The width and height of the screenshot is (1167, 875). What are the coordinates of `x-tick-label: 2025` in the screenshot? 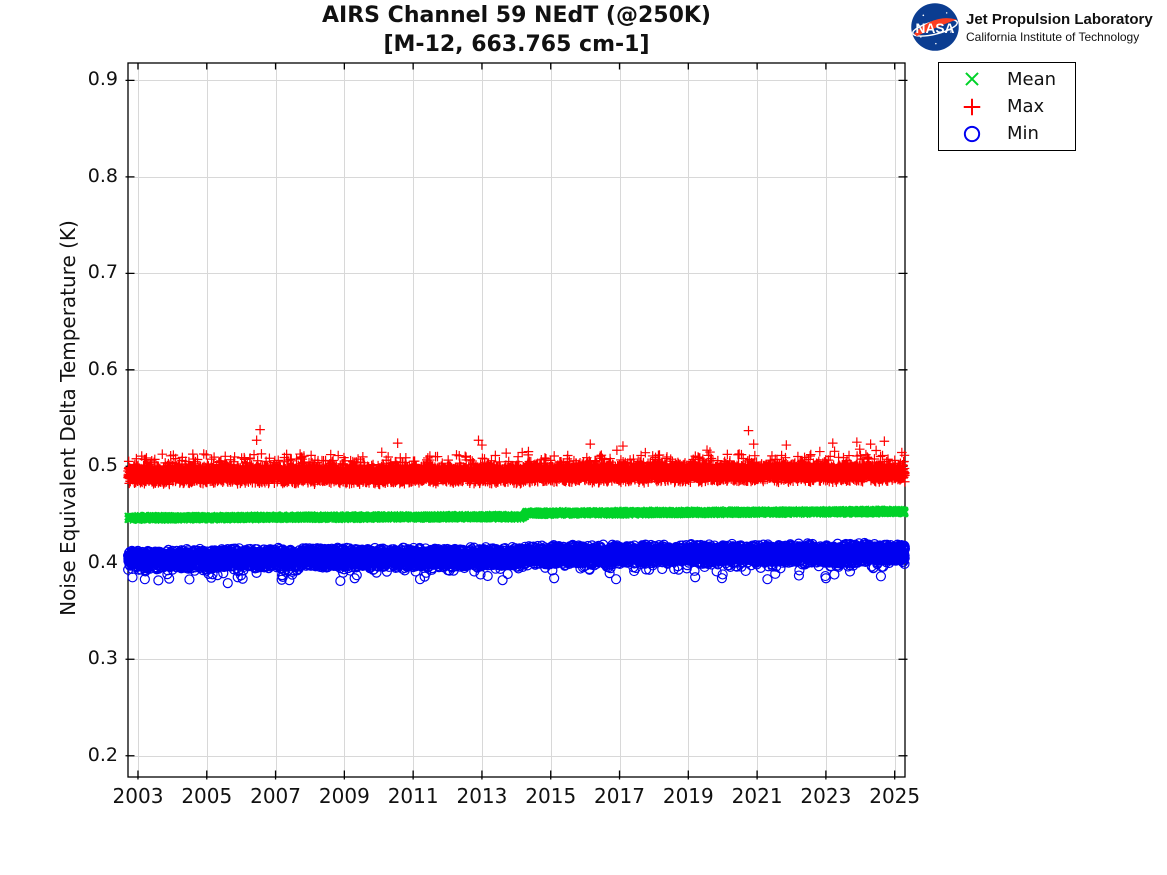 It's located at (895, 796).